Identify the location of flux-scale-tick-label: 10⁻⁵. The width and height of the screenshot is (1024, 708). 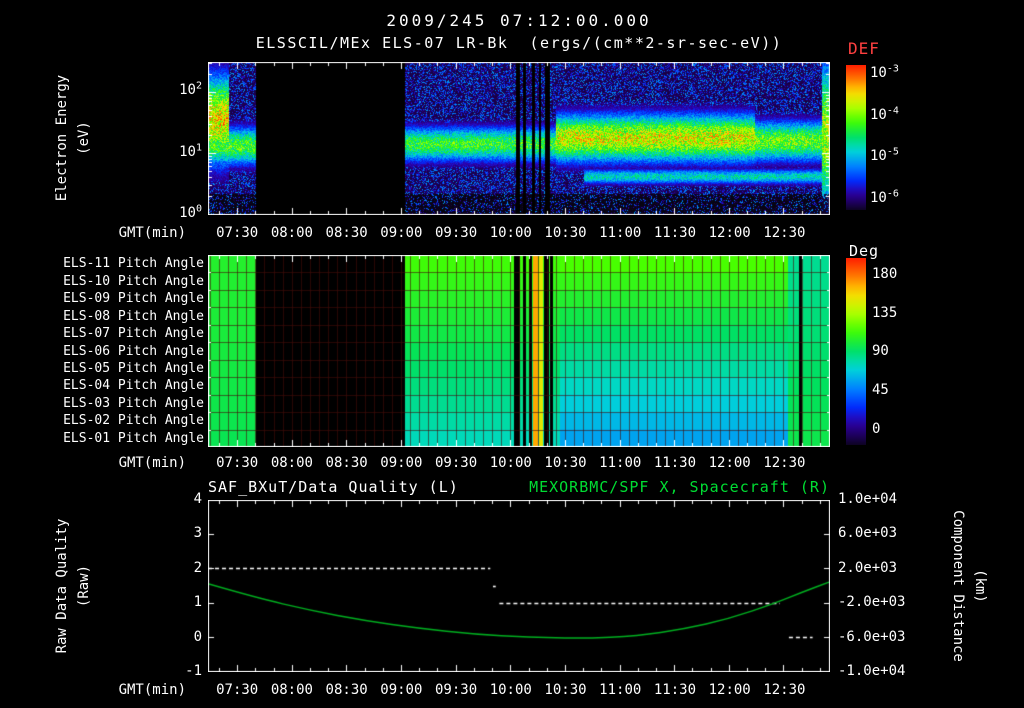
(884, 155).